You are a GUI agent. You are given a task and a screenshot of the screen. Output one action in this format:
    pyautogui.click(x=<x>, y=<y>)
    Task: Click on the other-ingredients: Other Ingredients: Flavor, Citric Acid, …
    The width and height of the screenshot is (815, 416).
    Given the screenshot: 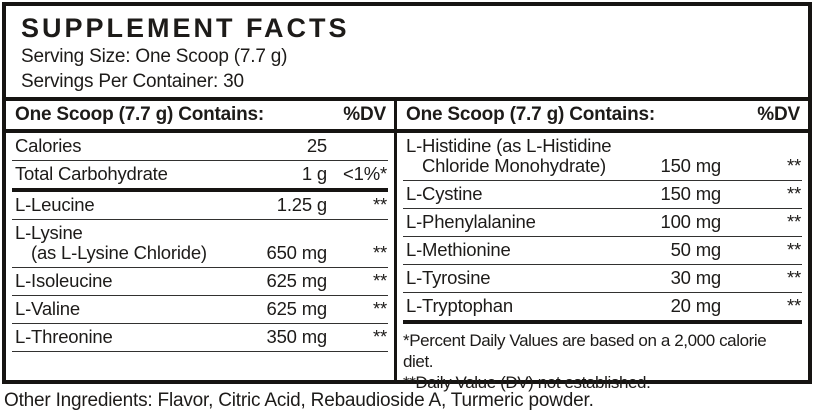 What is the action you would take?
    pyautogui.click(x=299, y=400)
    